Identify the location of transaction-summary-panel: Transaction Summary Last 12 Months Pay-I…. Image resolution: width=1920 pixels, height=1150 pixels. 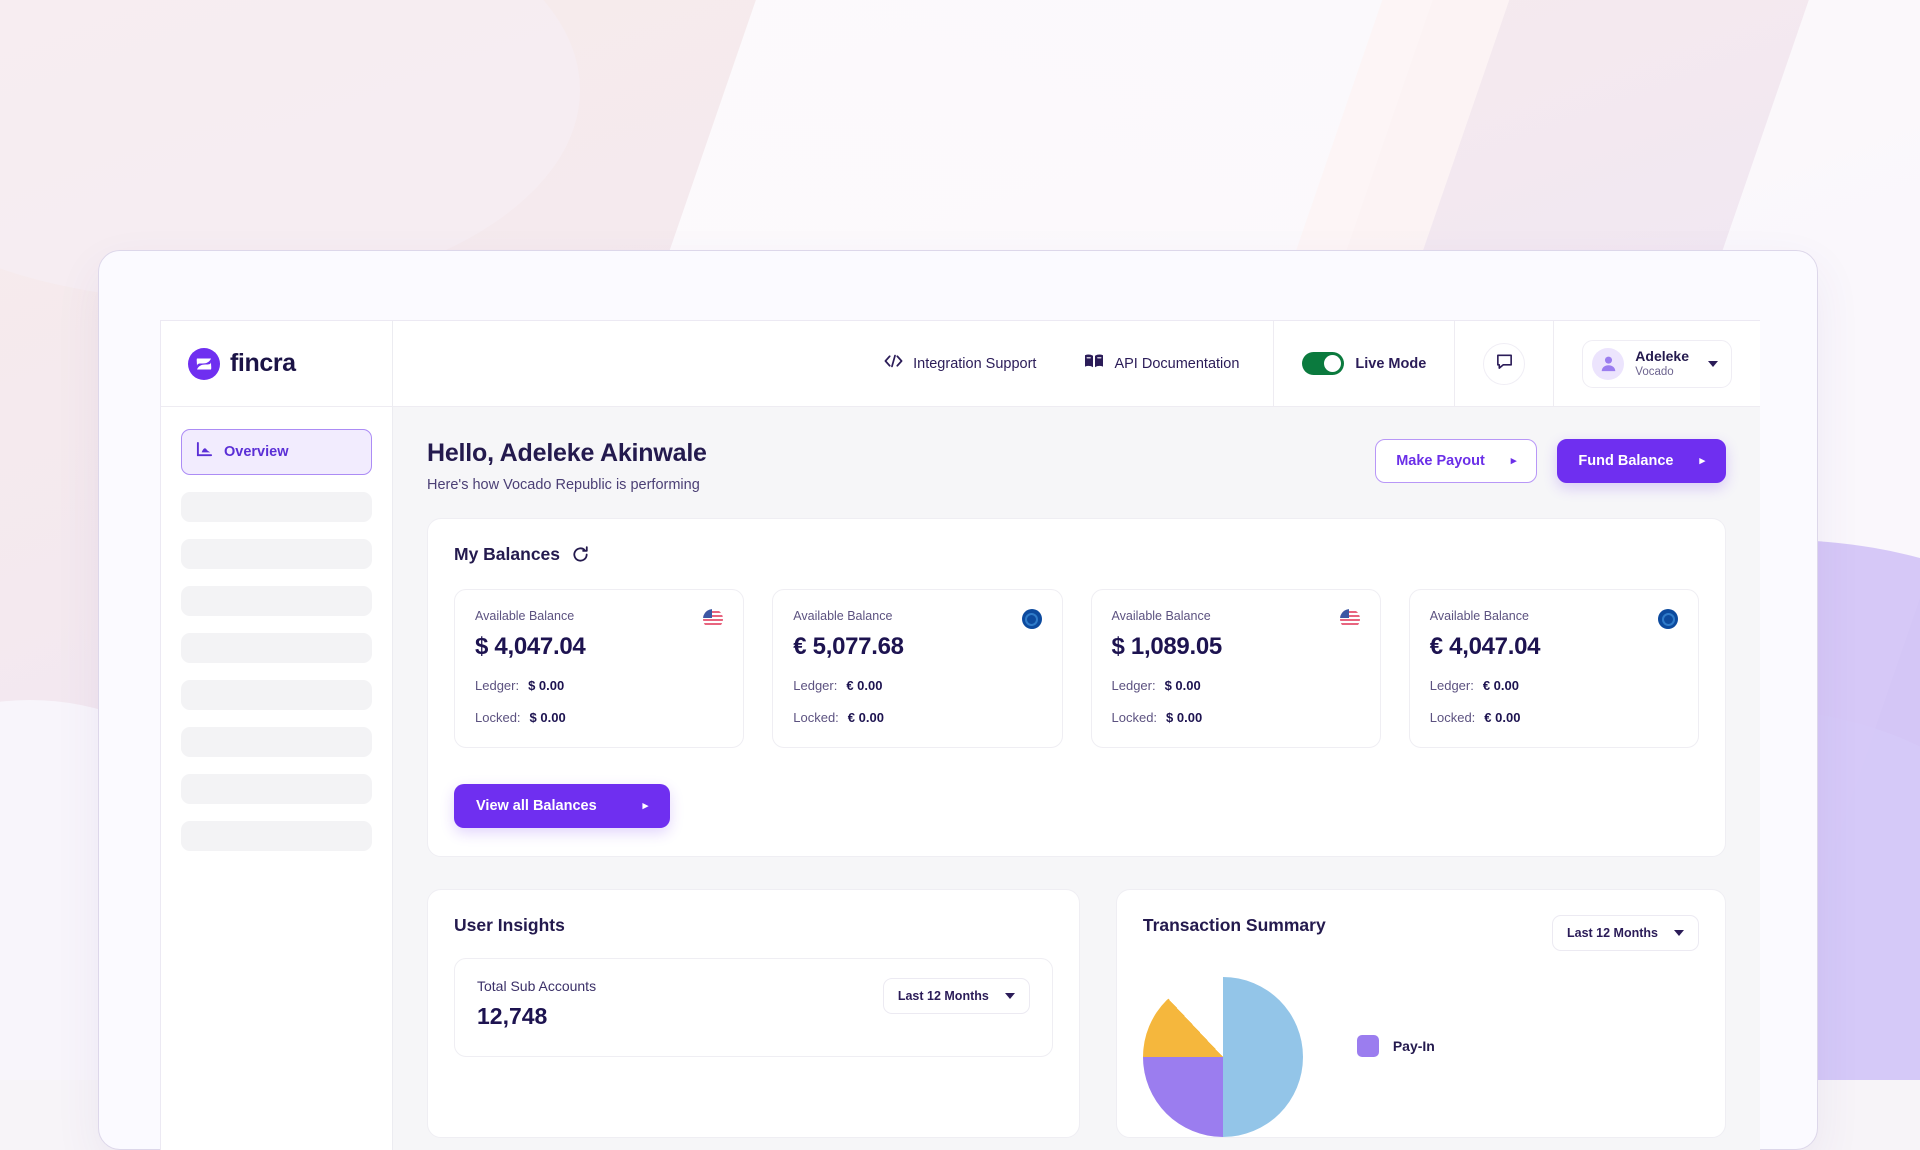
(1421, 1013).